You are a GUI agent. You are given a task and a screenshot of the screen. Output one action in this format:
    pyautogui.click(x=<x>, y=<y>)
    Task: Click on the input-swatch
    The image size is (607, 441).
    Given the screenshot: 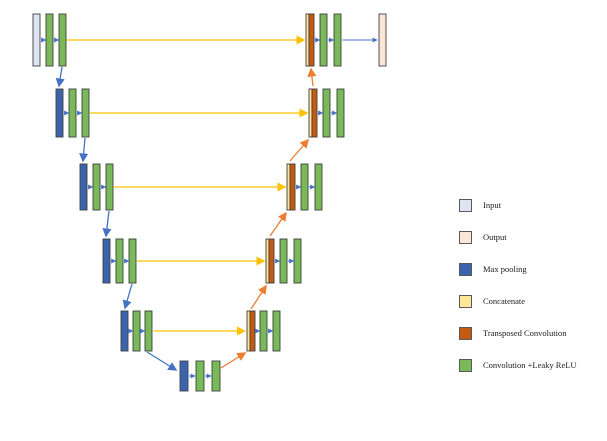 What is the action you would take?
    pyautogui.click(x=465, y=205)
    